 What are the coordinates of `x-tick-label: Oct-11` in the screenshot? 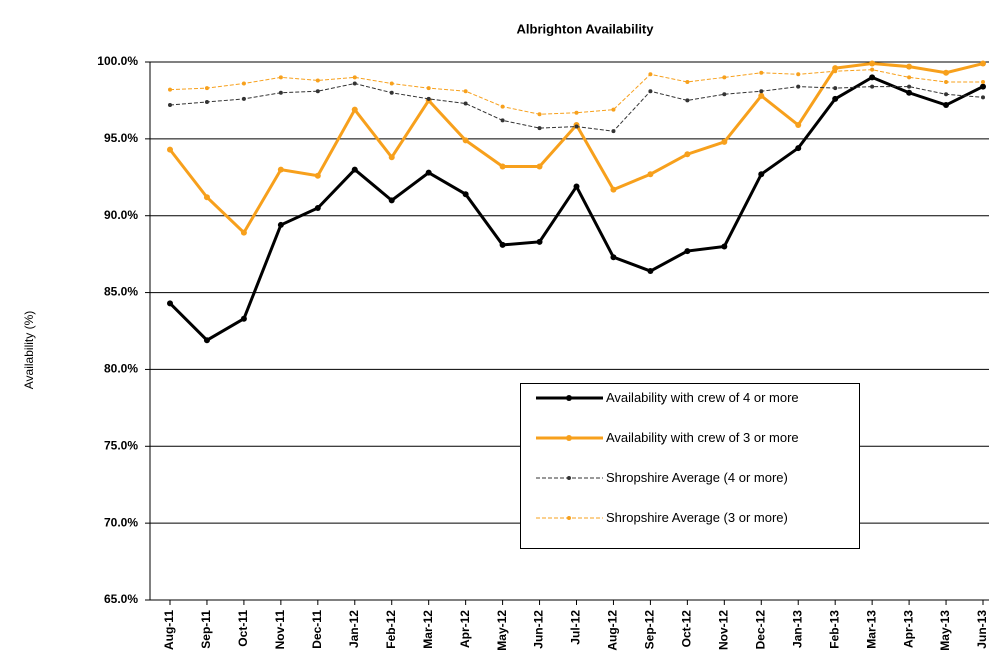 It's located at (243, 628).